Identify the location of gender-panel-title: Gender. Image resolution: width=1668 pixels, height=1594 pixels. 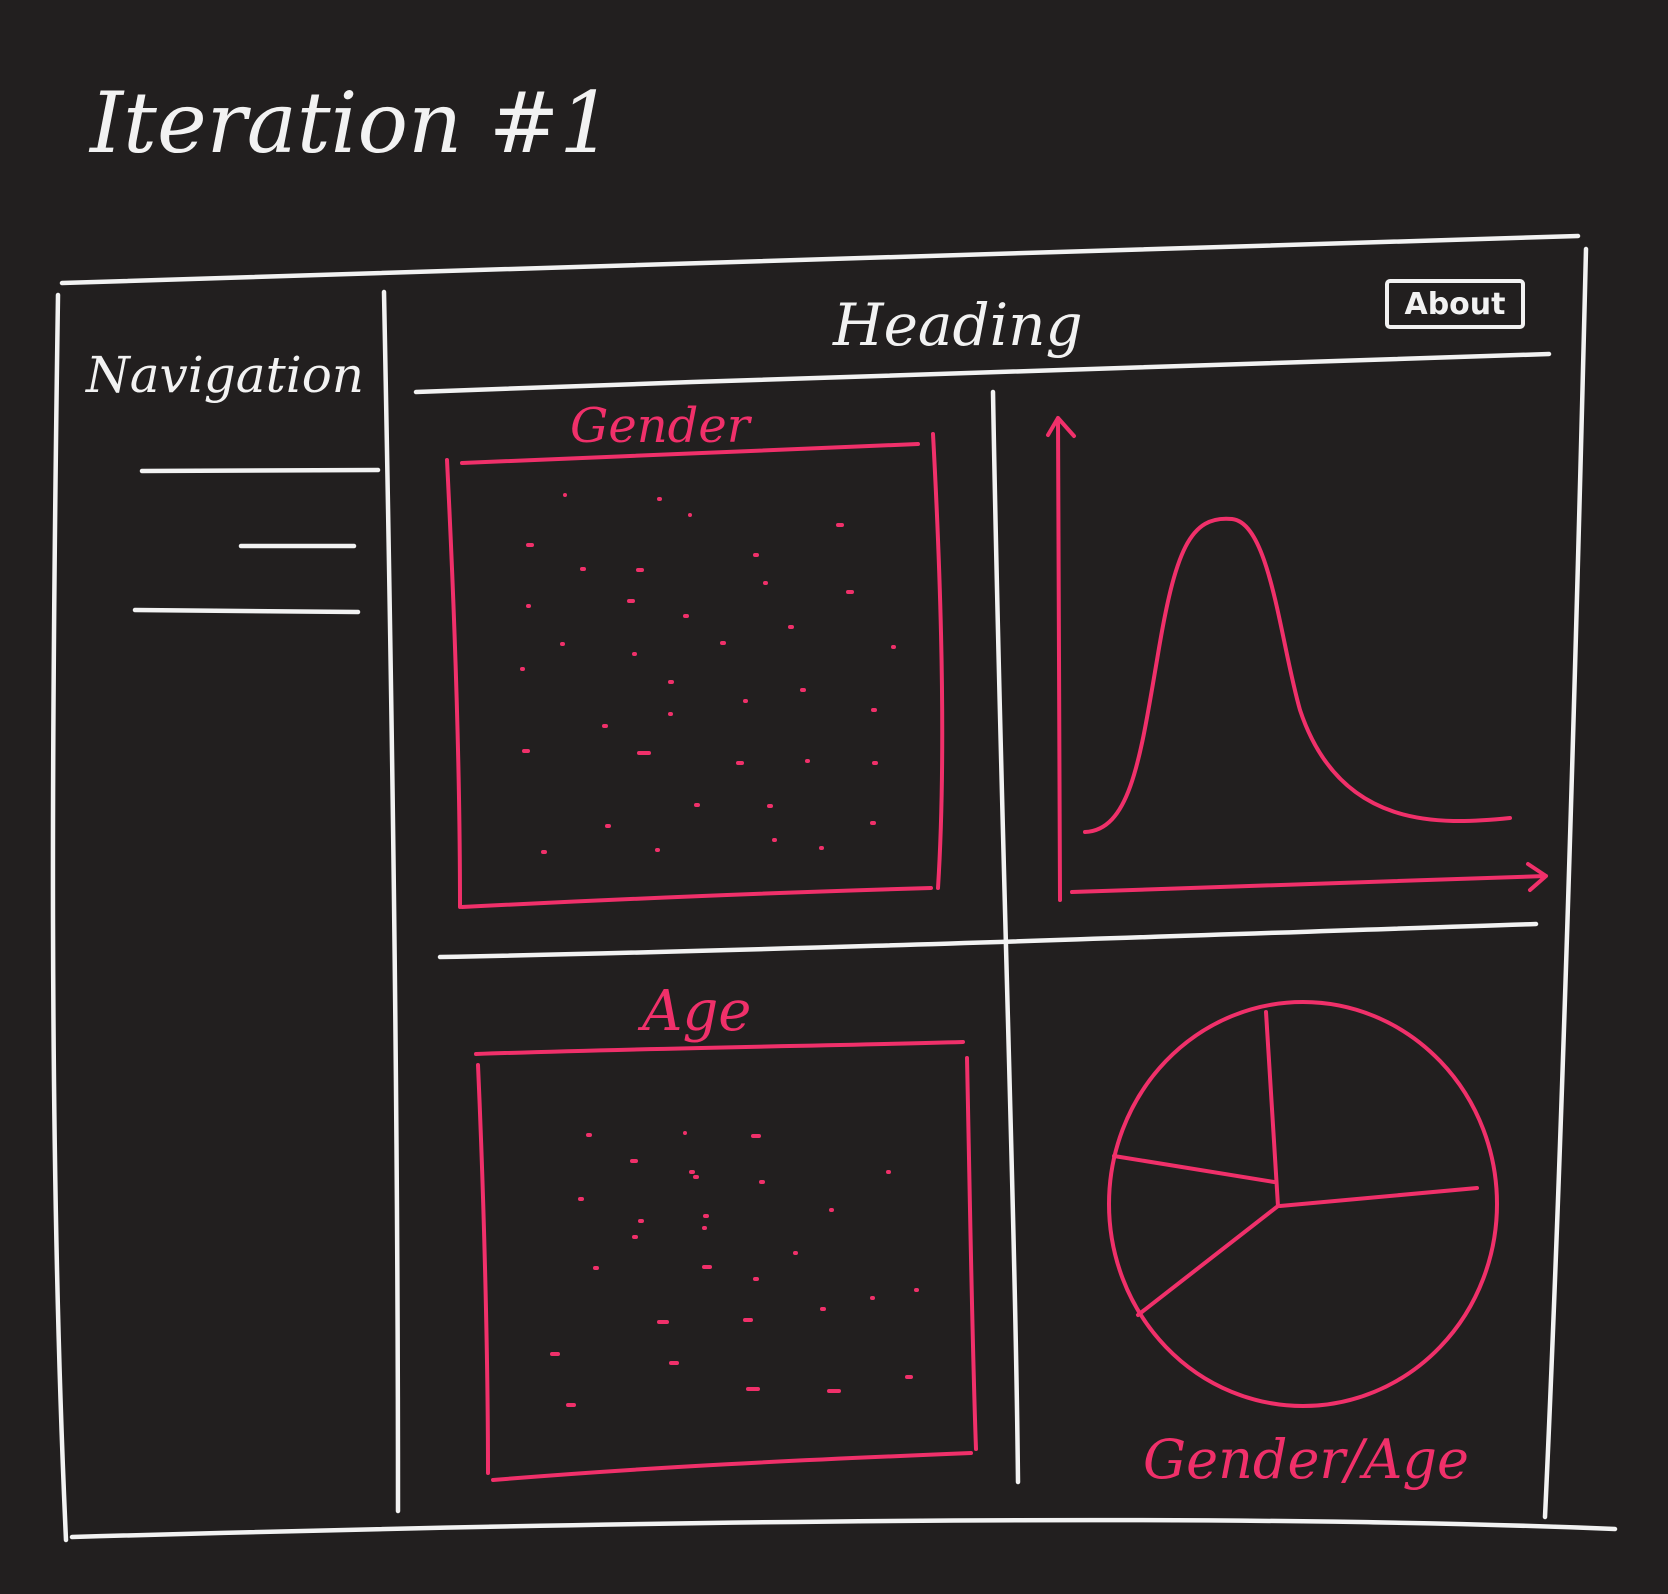
(661, 426).